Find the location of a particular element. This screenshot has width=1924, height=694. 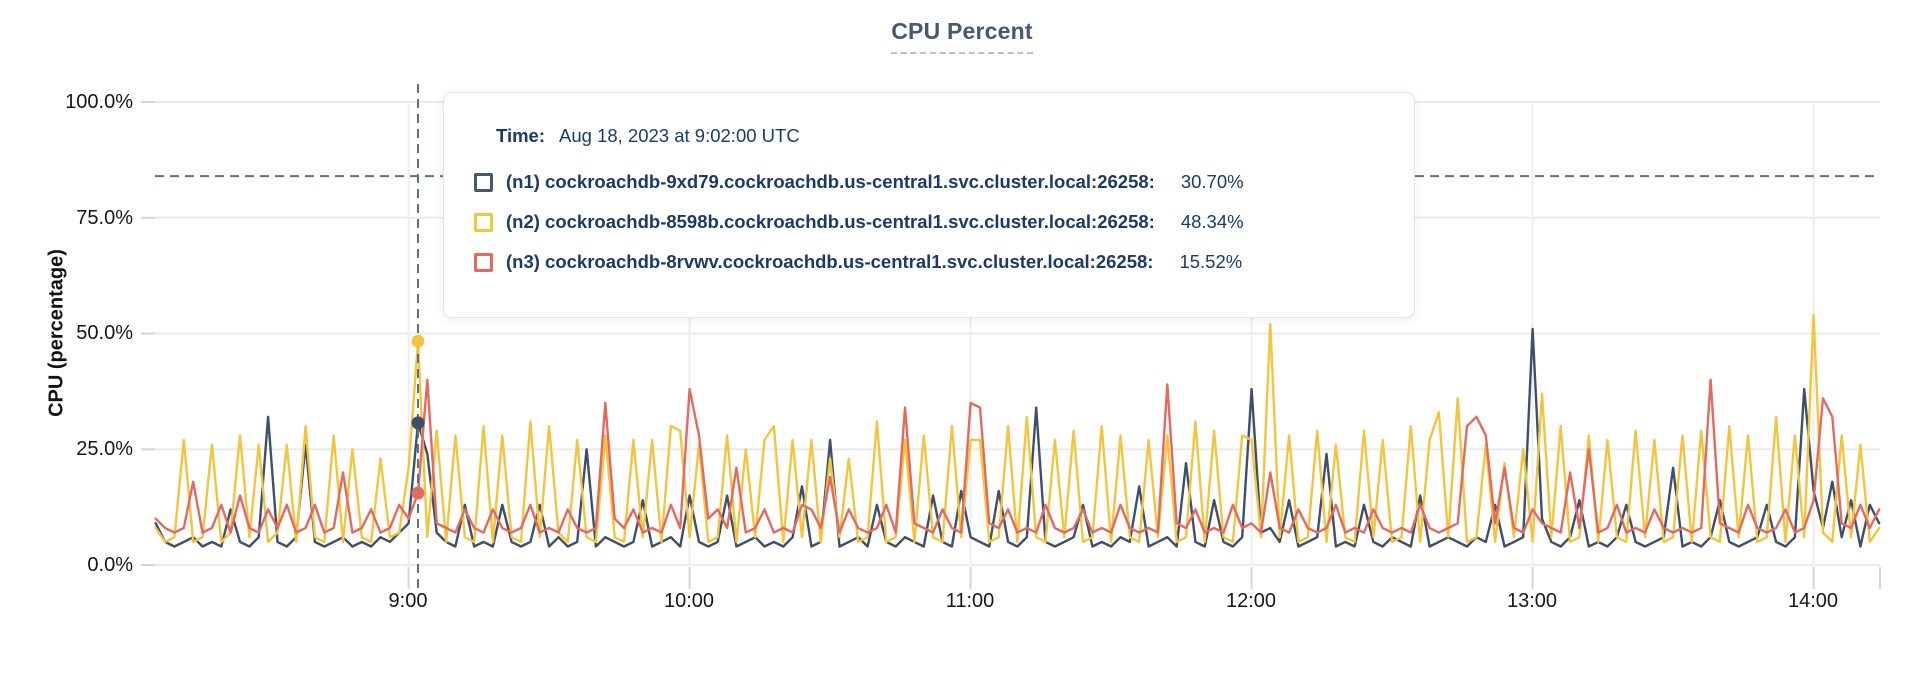

y-tick-25: 25.0% is located at coordinates (104, 449).